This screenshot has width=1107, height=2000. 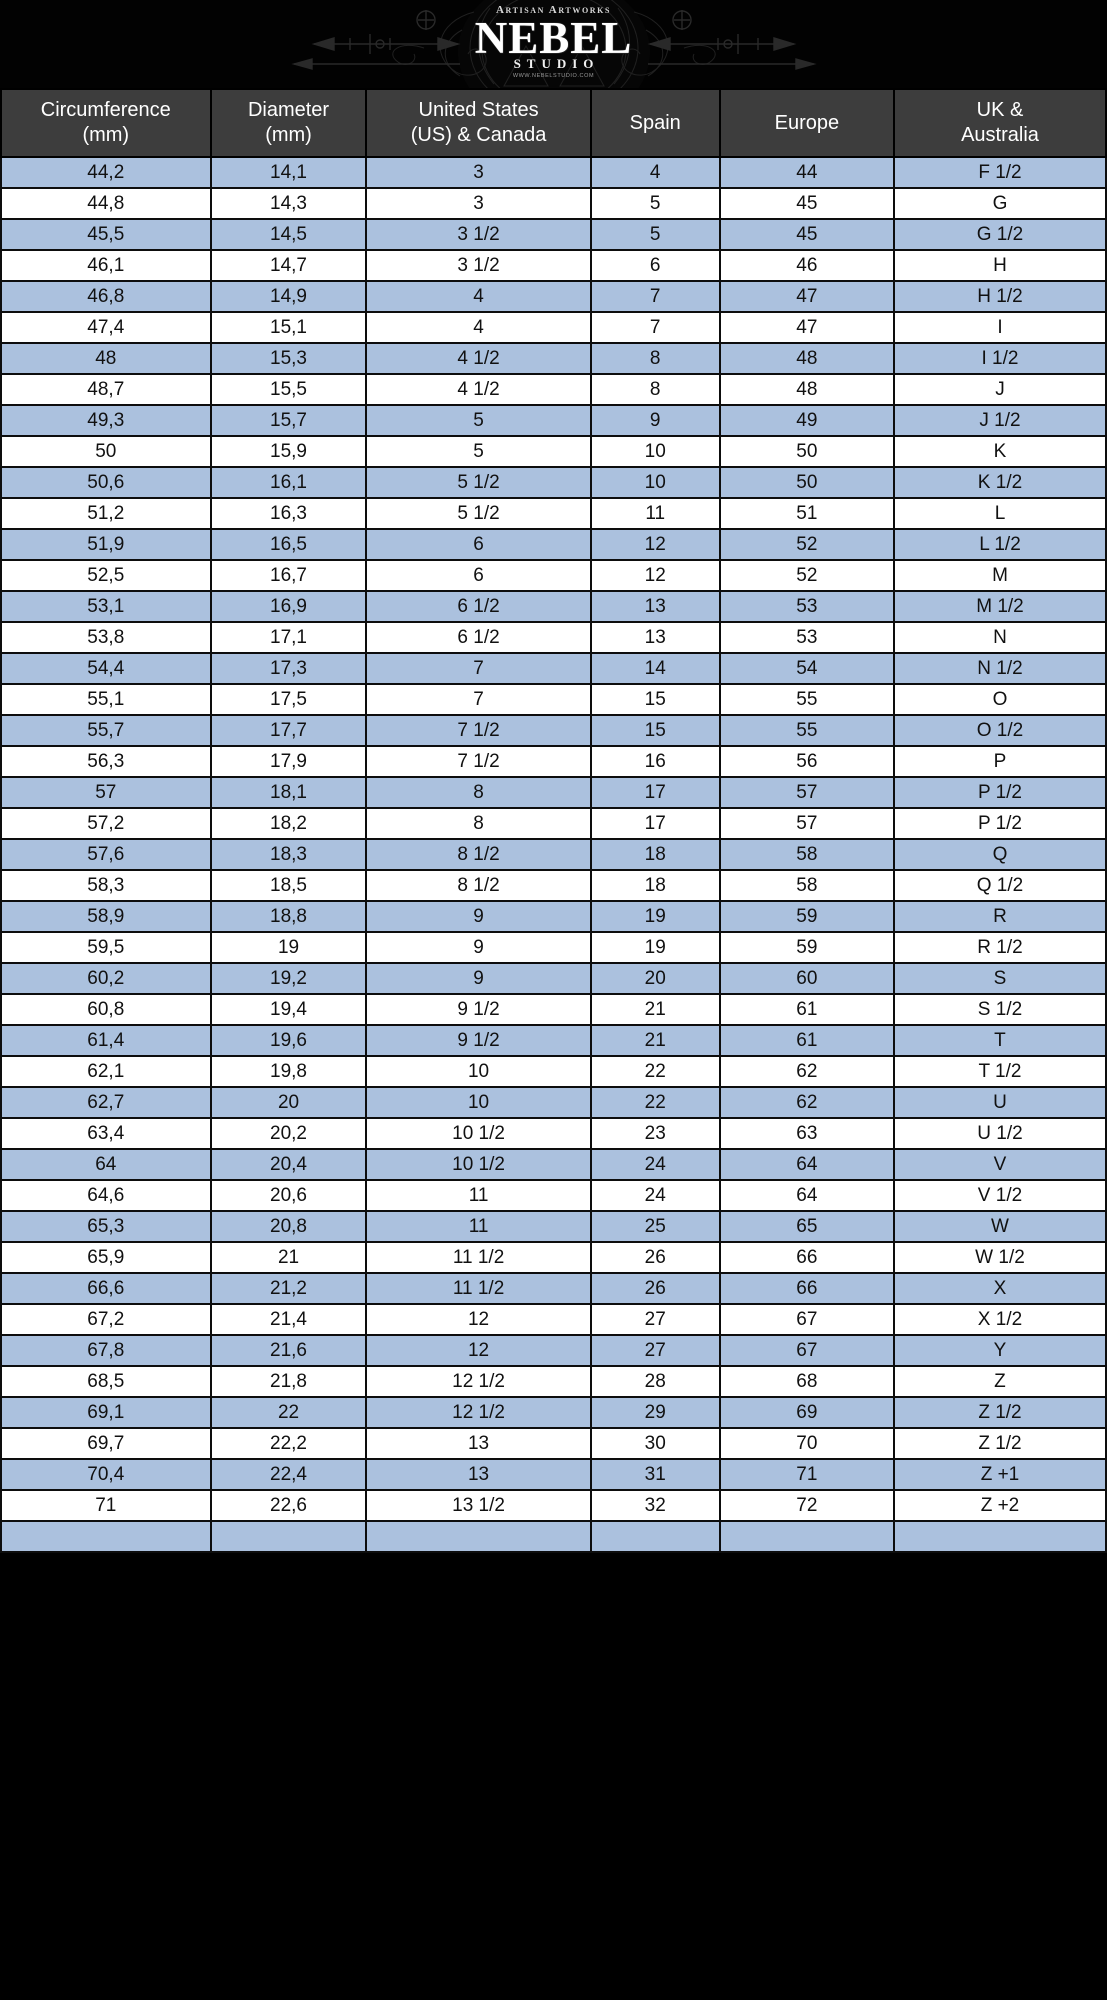 I want to click on table-cell: 17,3, so click(x=288, y=668).